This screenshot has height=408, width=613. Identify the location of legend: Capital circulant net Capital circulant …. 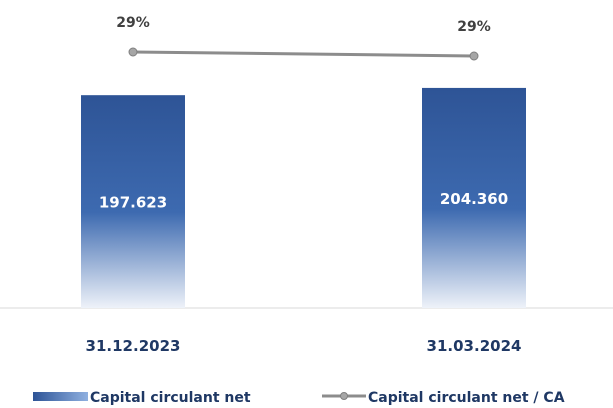
(299, 398).